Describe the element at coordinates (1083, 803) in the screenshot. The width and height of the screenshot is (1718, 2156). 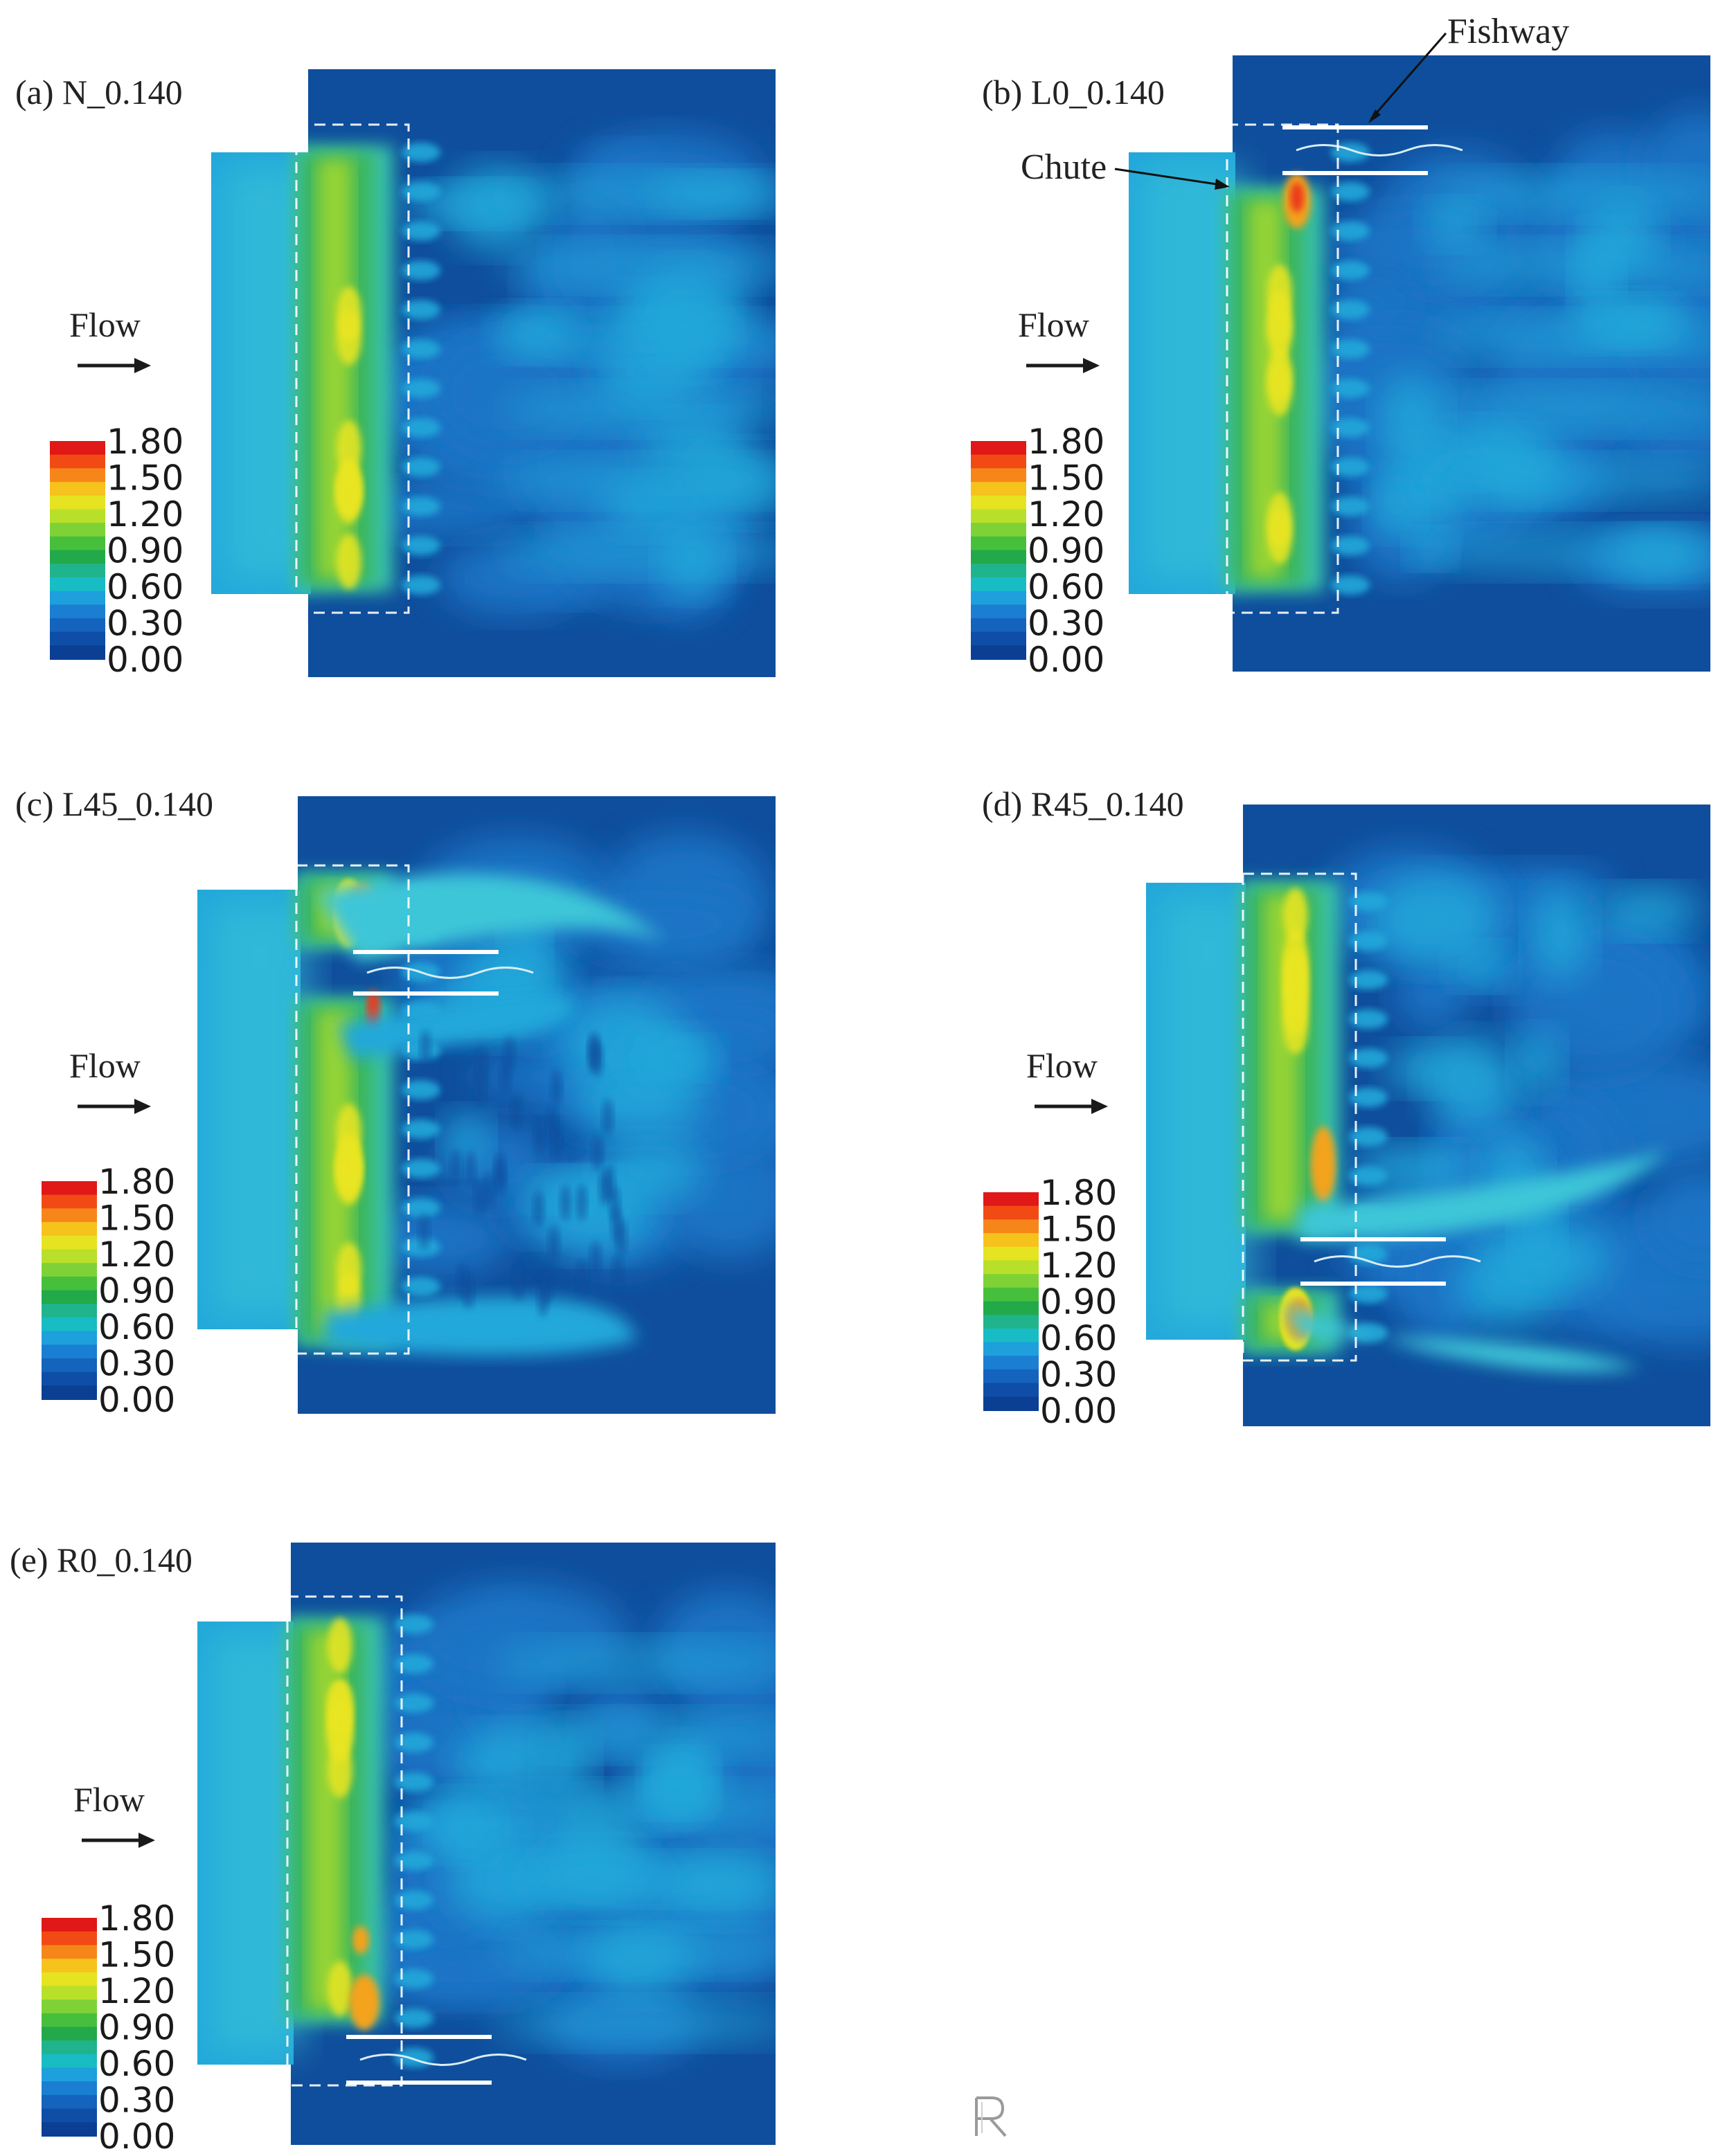
I see `panel-label-d: (d) R45_0.140` at that location.